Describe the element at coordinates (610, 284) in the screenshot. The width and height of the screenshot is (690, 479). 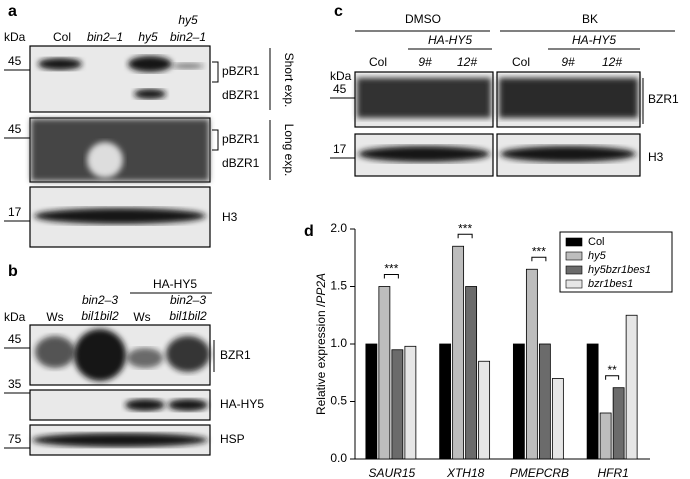
I see `legend-label: bzr1bes1` at that location.